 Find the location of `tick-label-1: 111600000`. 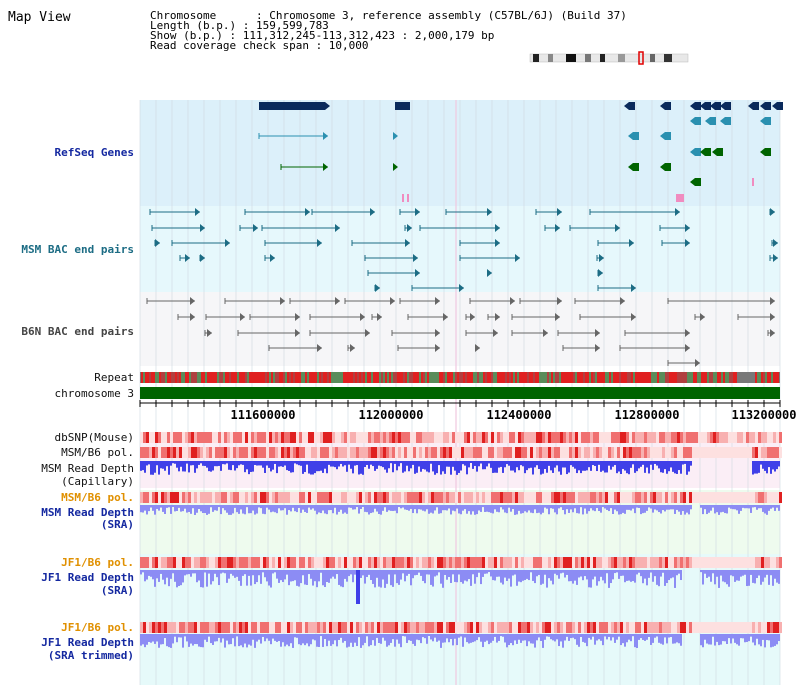

tick-label-1: 111600000 is located at coordinates (262, 415).